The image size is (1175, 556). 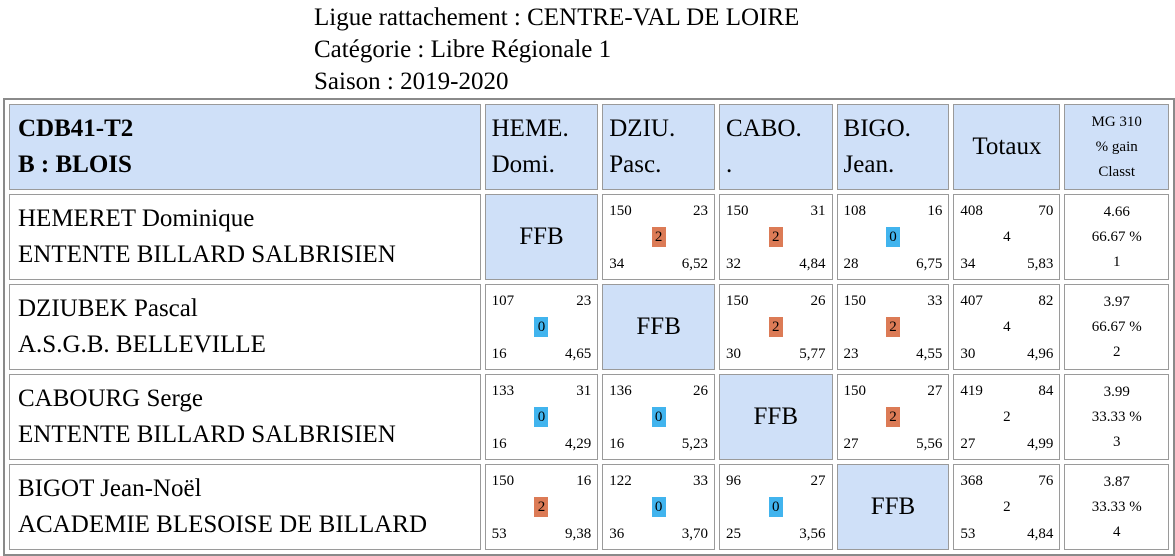 I want to click on match-cell: 150 27 2 27 5,56, so click(x=893, y=417).